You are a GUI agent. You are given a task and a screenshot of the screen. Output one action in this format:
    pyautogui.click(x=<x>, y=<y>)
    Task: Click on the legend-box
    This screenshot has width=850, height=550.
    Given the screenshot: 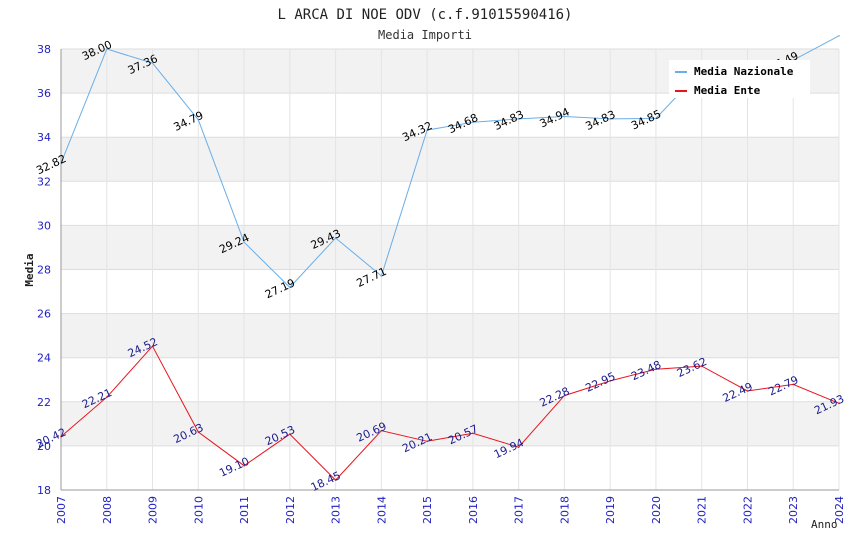 What is the action you would take?
    pyautogui.click(x=739, y=79)
    